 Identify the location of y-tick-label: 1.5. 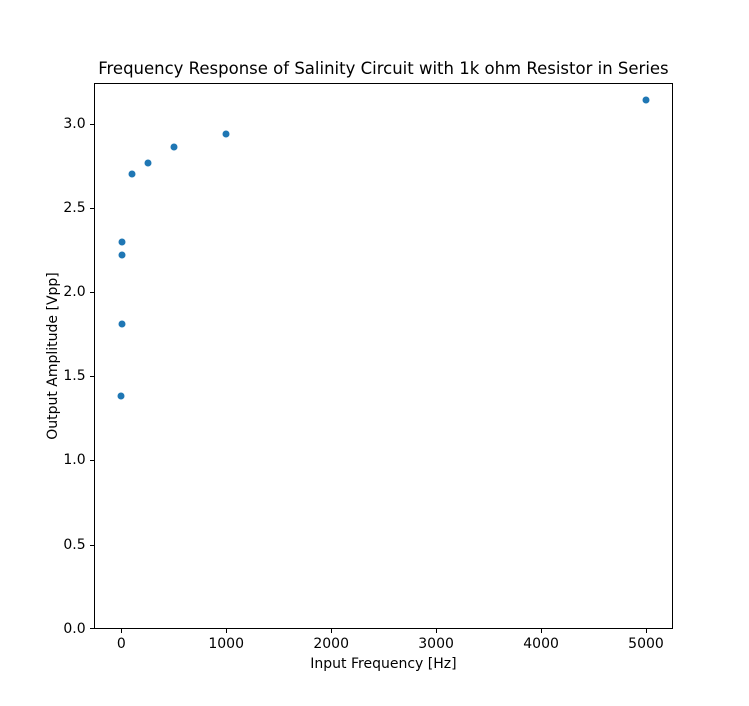
(74, 376).